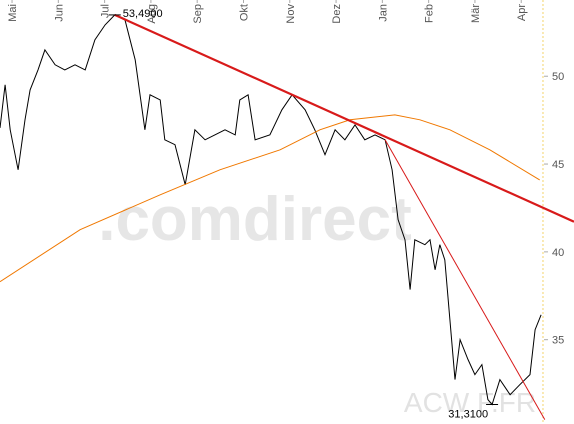 Image resolution: width=574 pixels, height=424 pixels. I want to click on x-tick-label: Feb, so click(430, 13).